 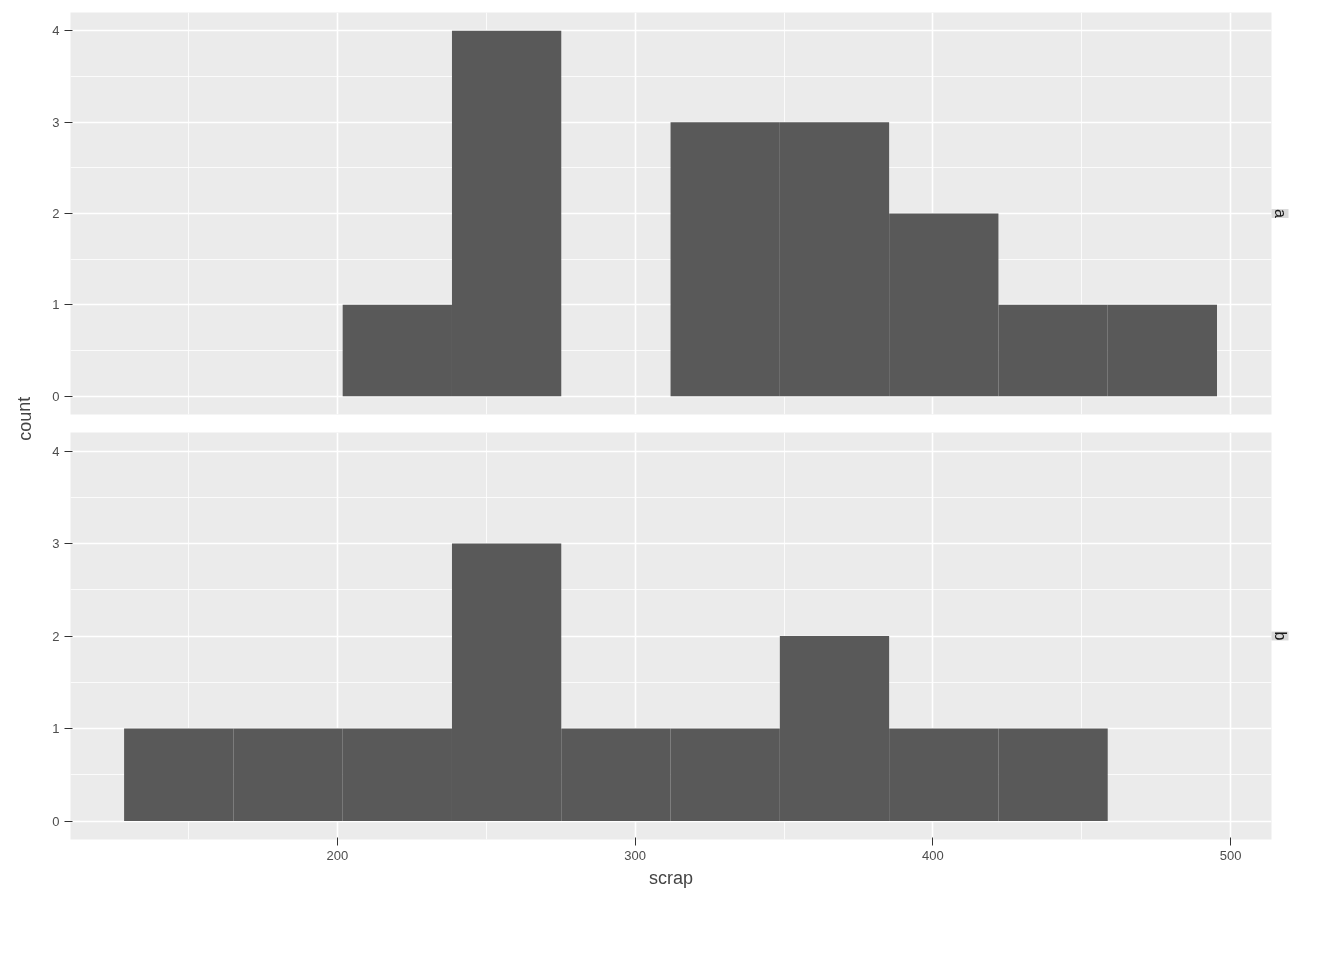 I want to click on text: a, so click(x=1280, y=214).